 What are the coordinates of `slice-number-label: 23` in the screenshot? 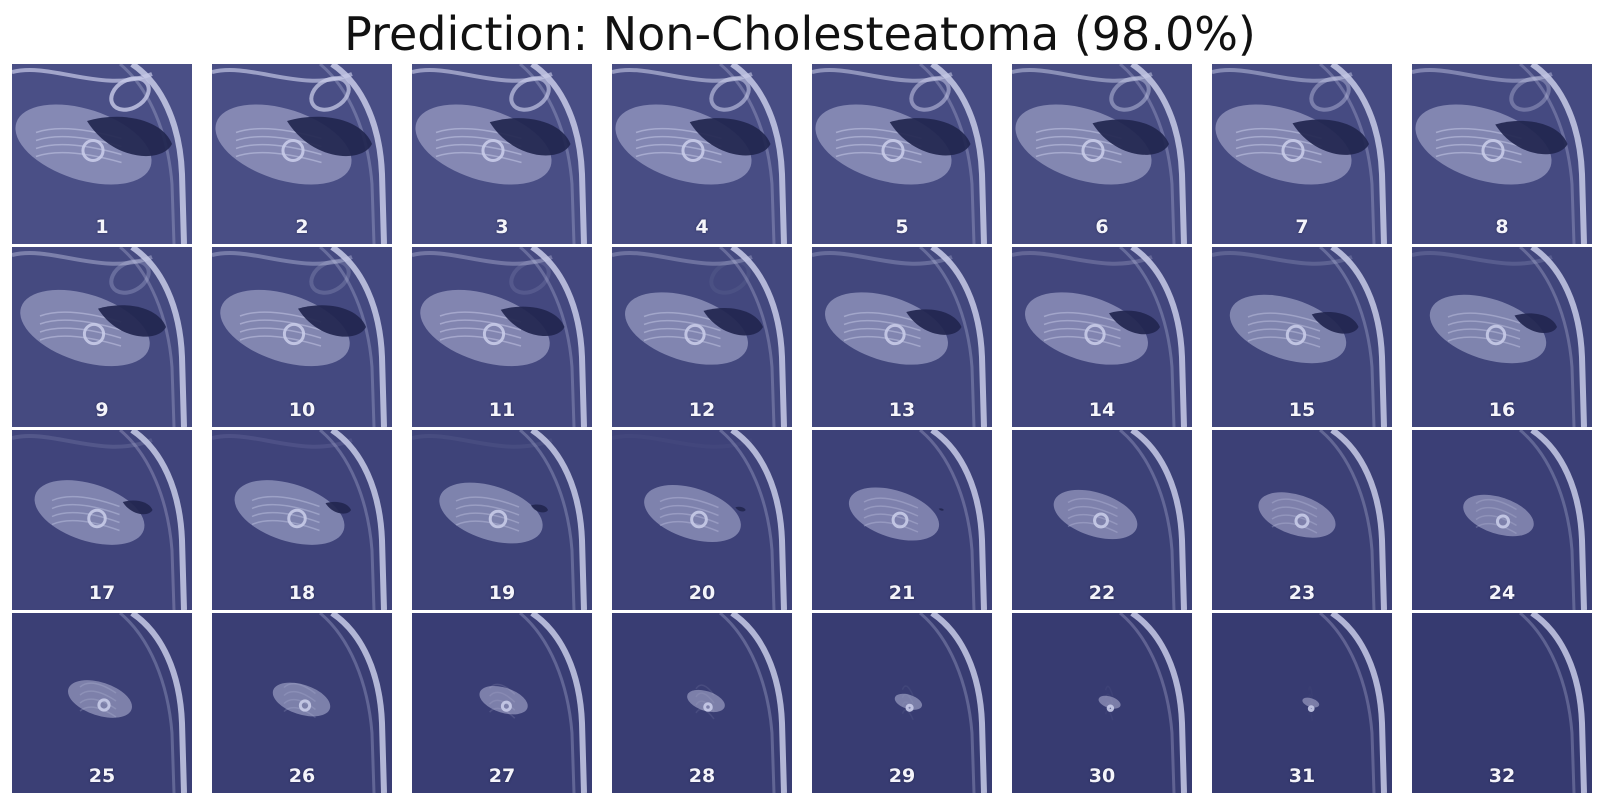 It's located at (1302, 593).